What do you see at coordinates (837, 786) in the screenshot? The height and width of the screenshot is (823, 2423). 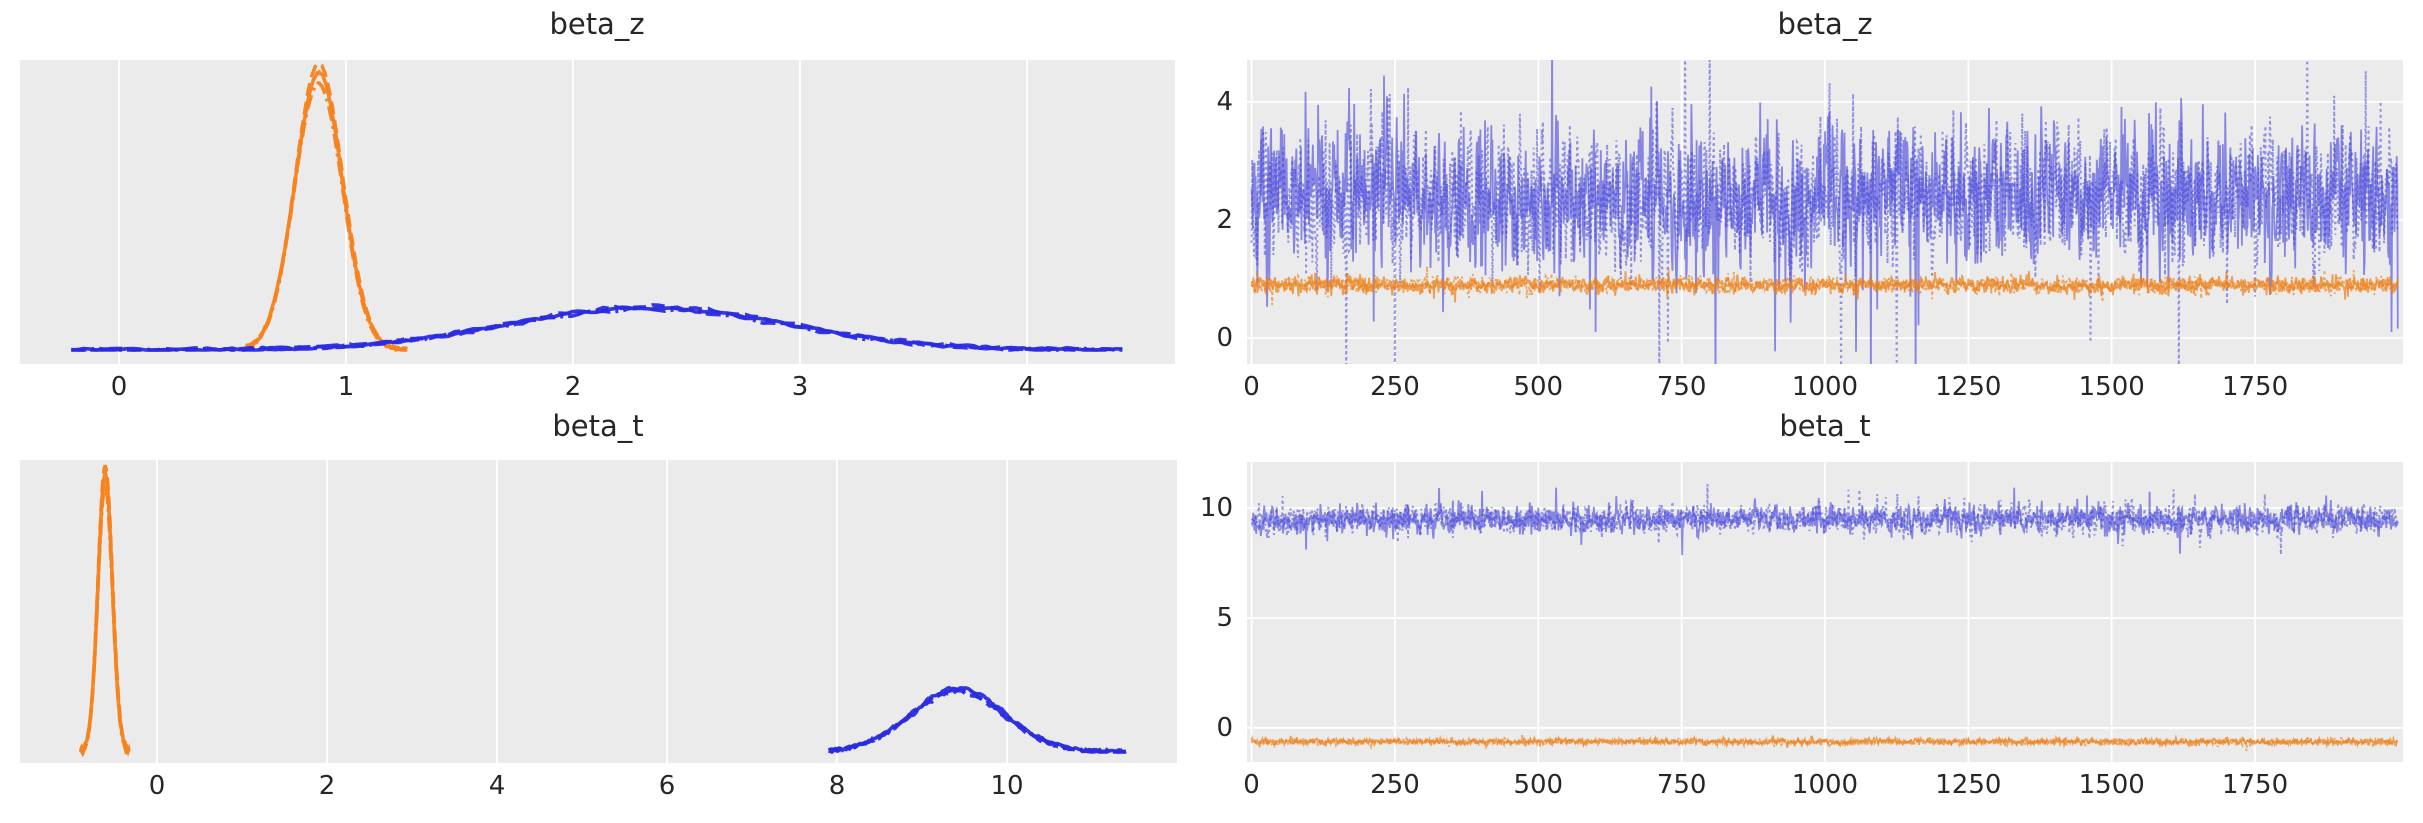 I see `x-tick-label: 8` at bounding box center [837, 786].